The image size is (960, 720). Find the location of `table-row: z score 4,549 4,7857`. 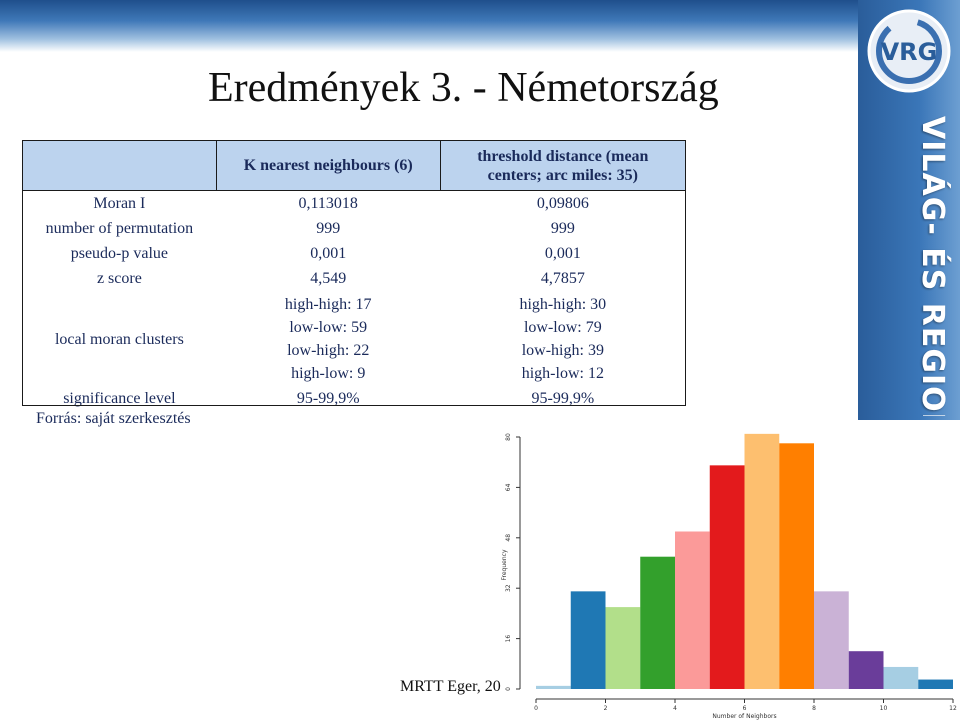

table-row: z score 4,549 4,7857 is located at coordinates (354, 278).